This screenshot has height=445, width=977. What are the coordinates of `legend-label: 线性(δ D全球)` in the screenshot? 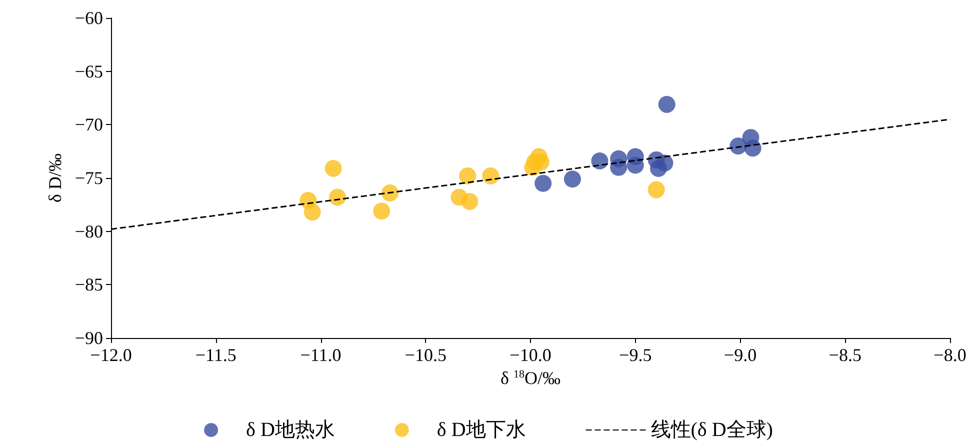 It's located at (711, 430).